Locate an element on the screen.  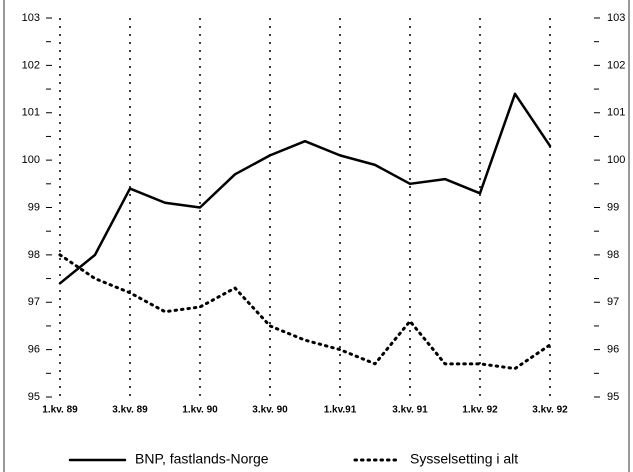
x-tick-label: 3.kv. 92 is located at coordinates (550, 410).